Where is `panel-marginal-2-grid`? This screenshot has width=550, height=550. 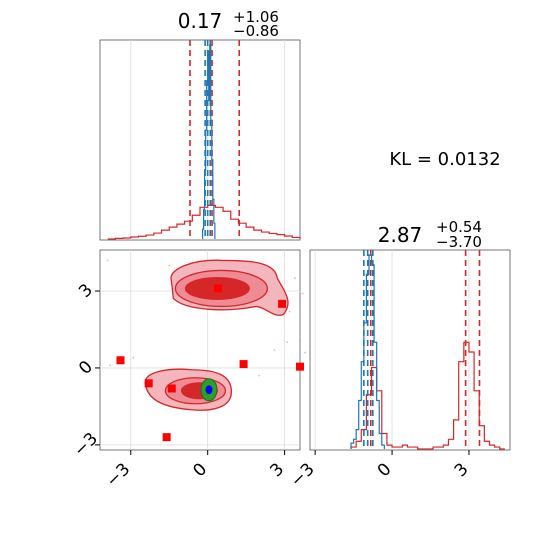 panel-marginal-2-grid is located at coordinates (392, 350).